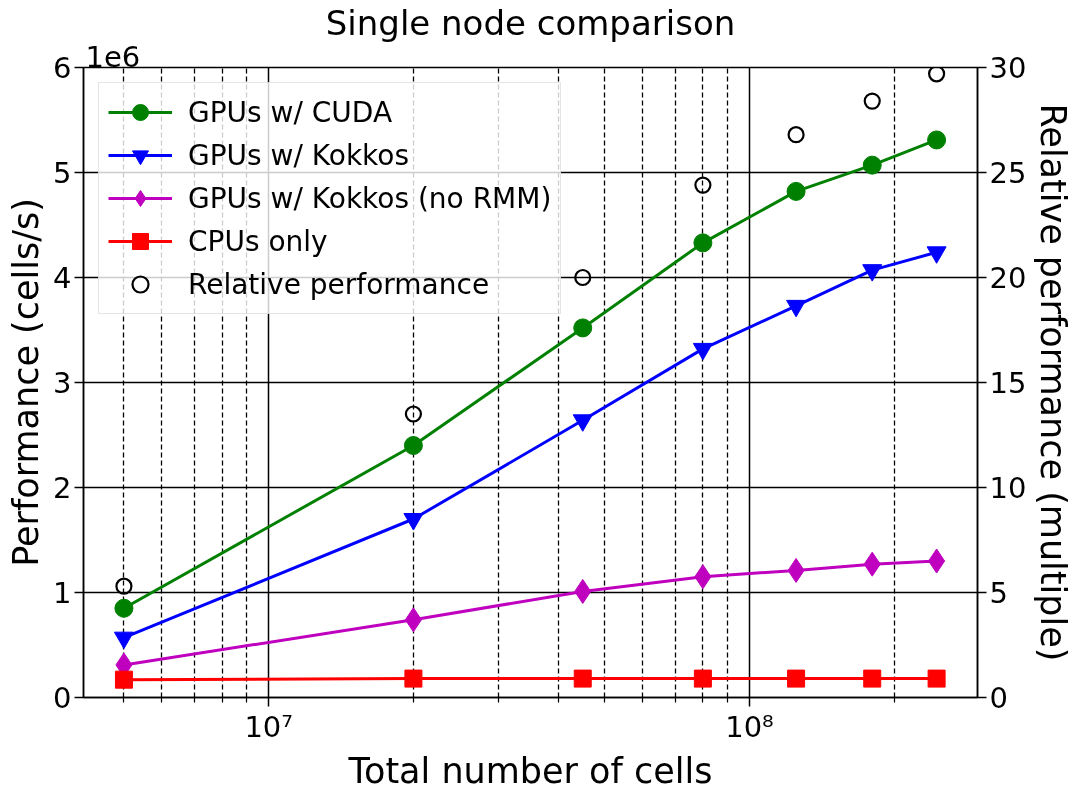 Image resolution: width=1081 pixels, height=793 pixels. I want to click on legend-label: GPUs w/ Kokkos, so click(299, 155).